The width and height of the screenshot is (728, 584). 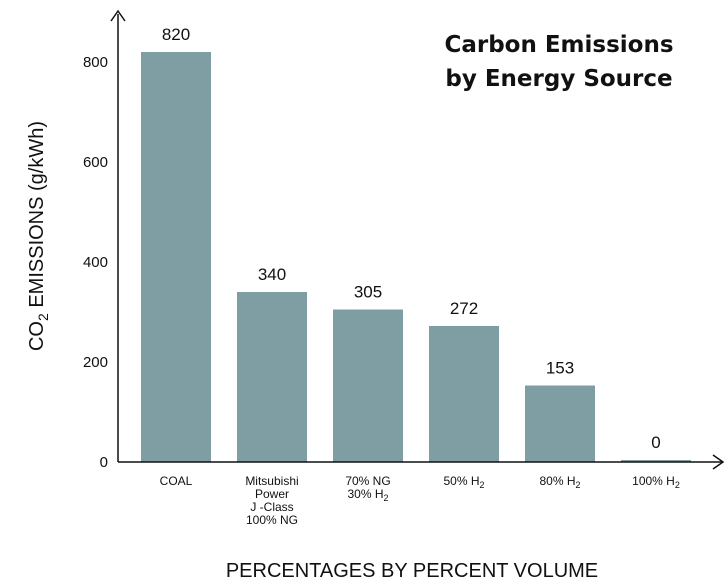 What do you see at coordinates (559, 482) in the screenshot?
I see `category-label: 80% H2` at bounding box center [559, 482].